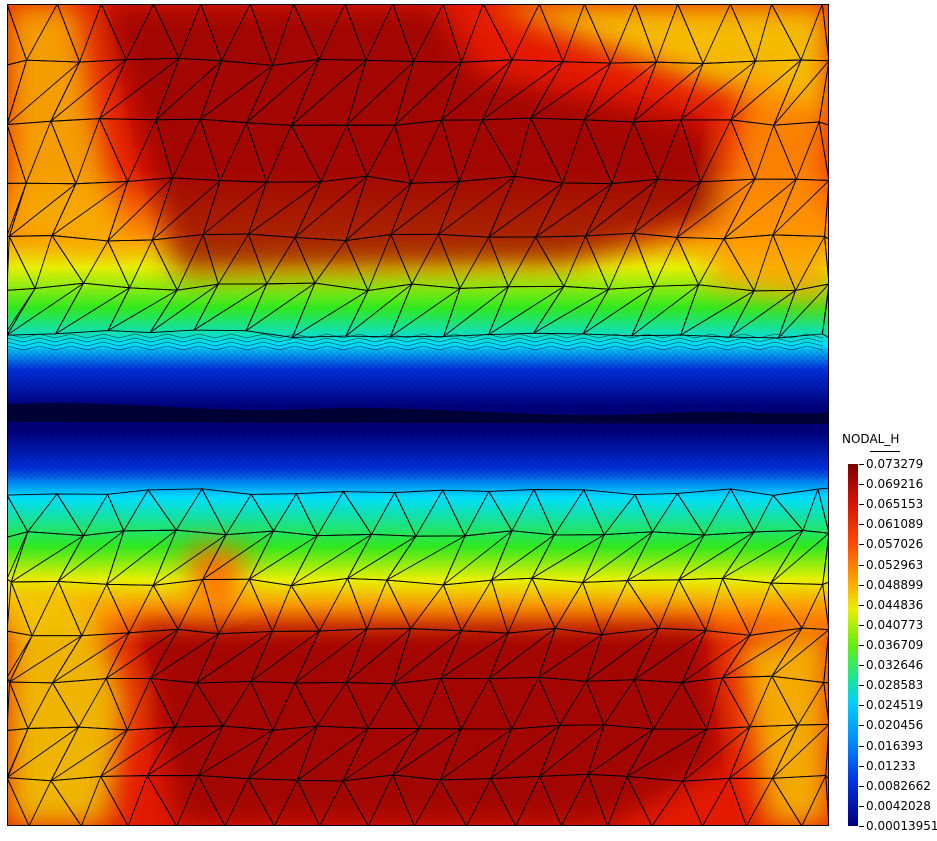 The height and width of the screenshot is (841, 937). What do you see at coordinates (898, 785) in the screenshot?
I see `legend-tick-label: 0.0082662` at bounding box center [898, 785].